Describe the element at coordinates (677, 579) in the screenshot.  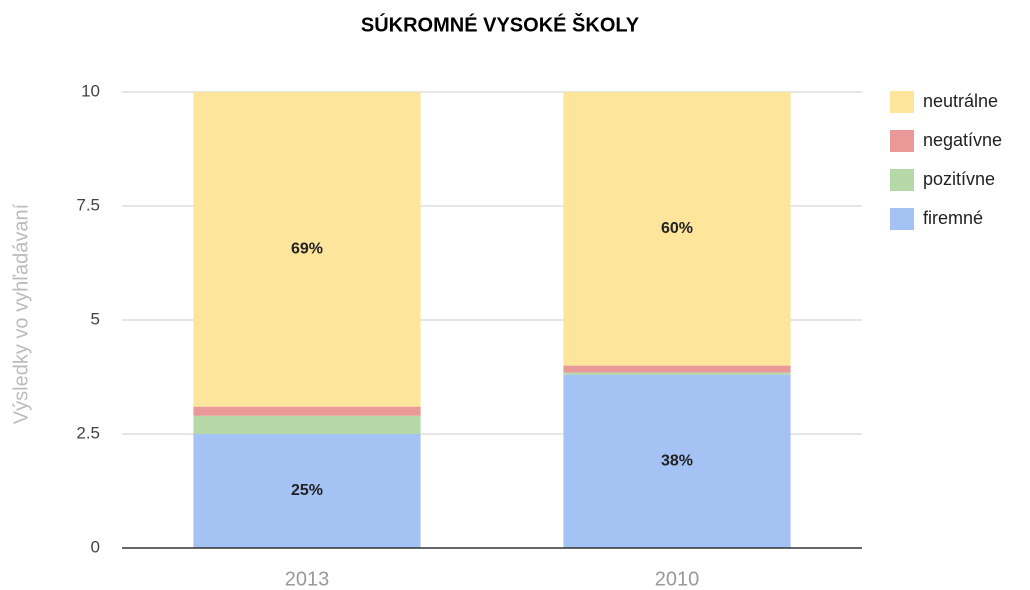
I see `x-tick-label: 2010` at that location.